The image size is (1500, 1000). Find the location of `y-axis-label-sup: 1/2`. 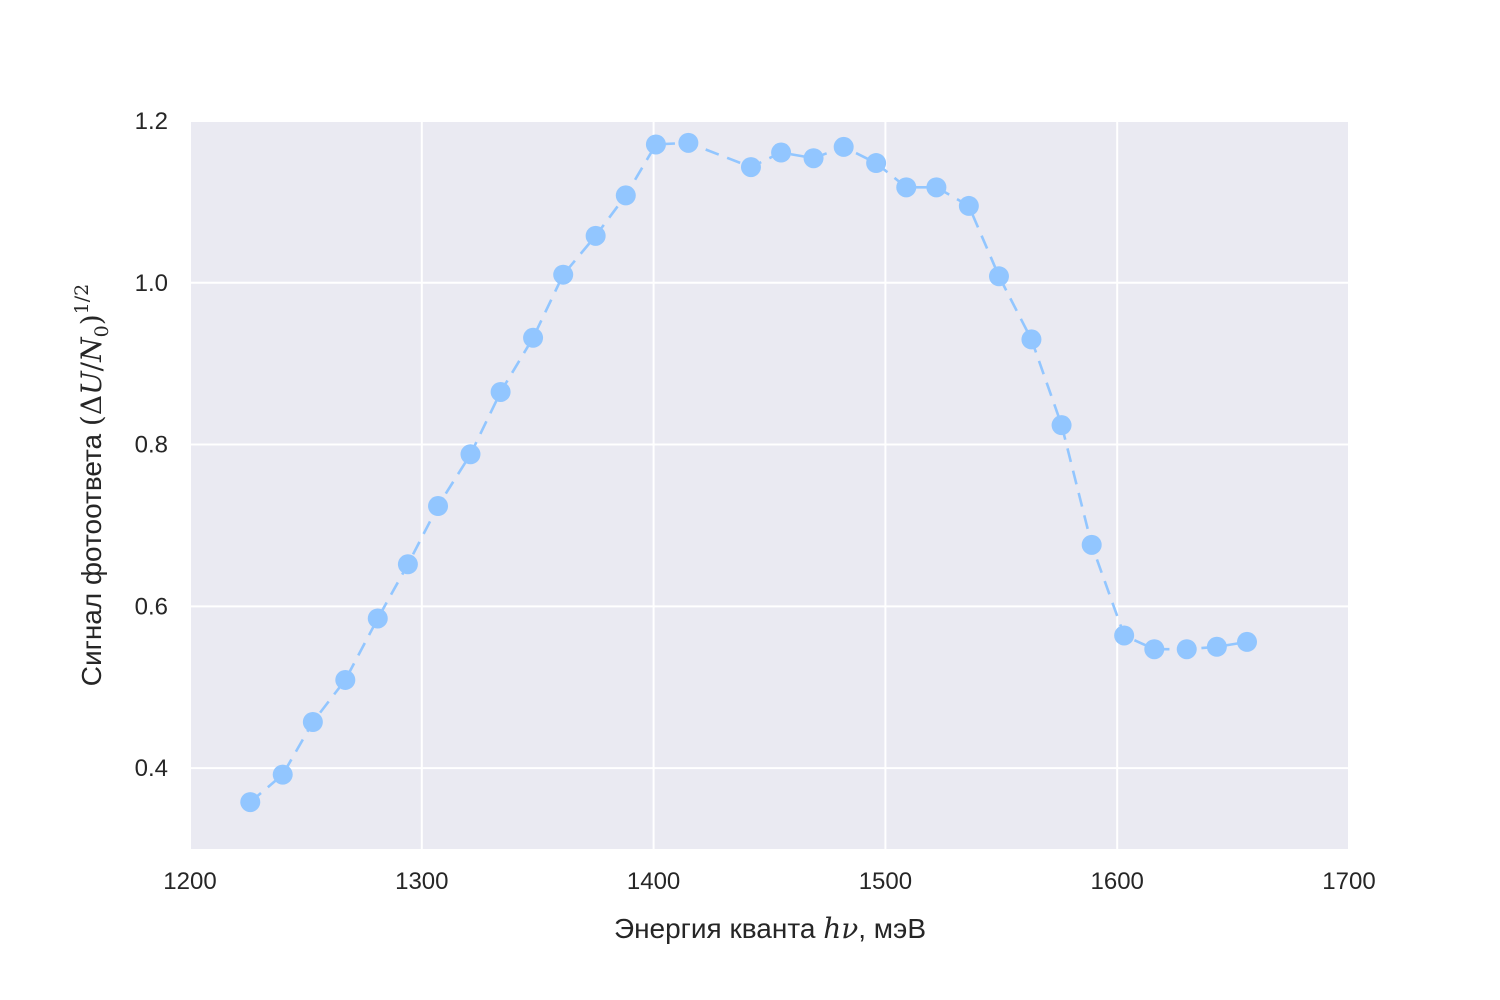

y-axis-label-sup: 1/2 is located at coordinates (82, 299).